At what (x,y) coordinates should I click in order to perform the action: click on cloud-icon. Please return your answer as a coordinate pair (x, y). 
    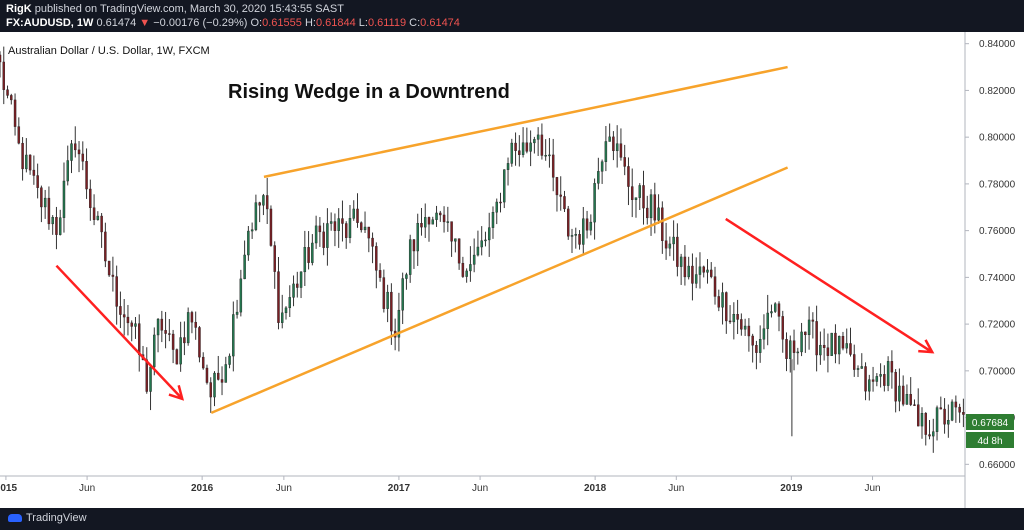
    Looking at the image, I should click on (15, 518).